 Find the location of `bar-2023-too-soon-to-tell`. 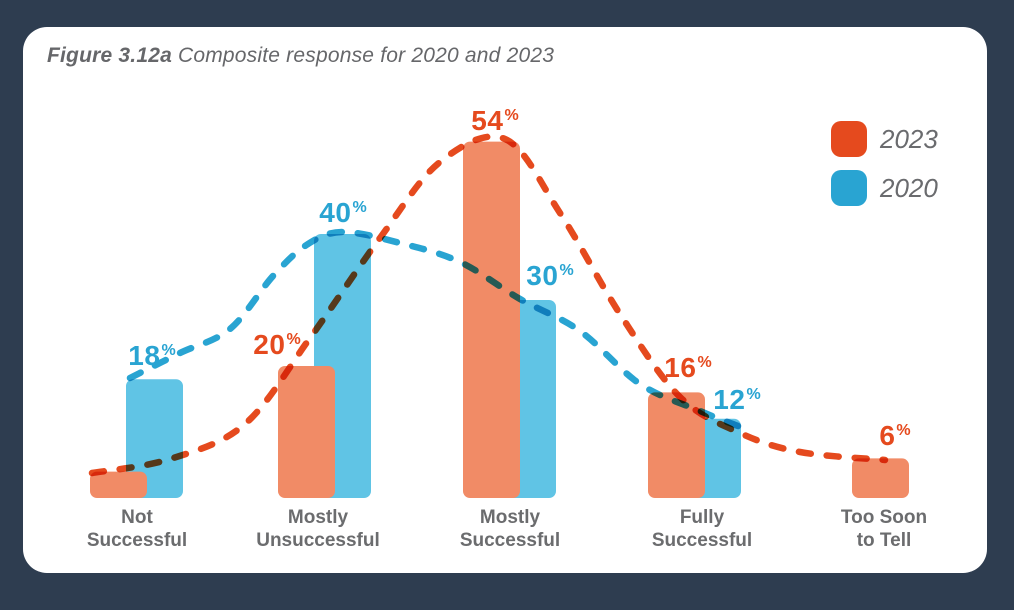

bar-2023-too-soon-to-tell is located at coordinates (880, 478).